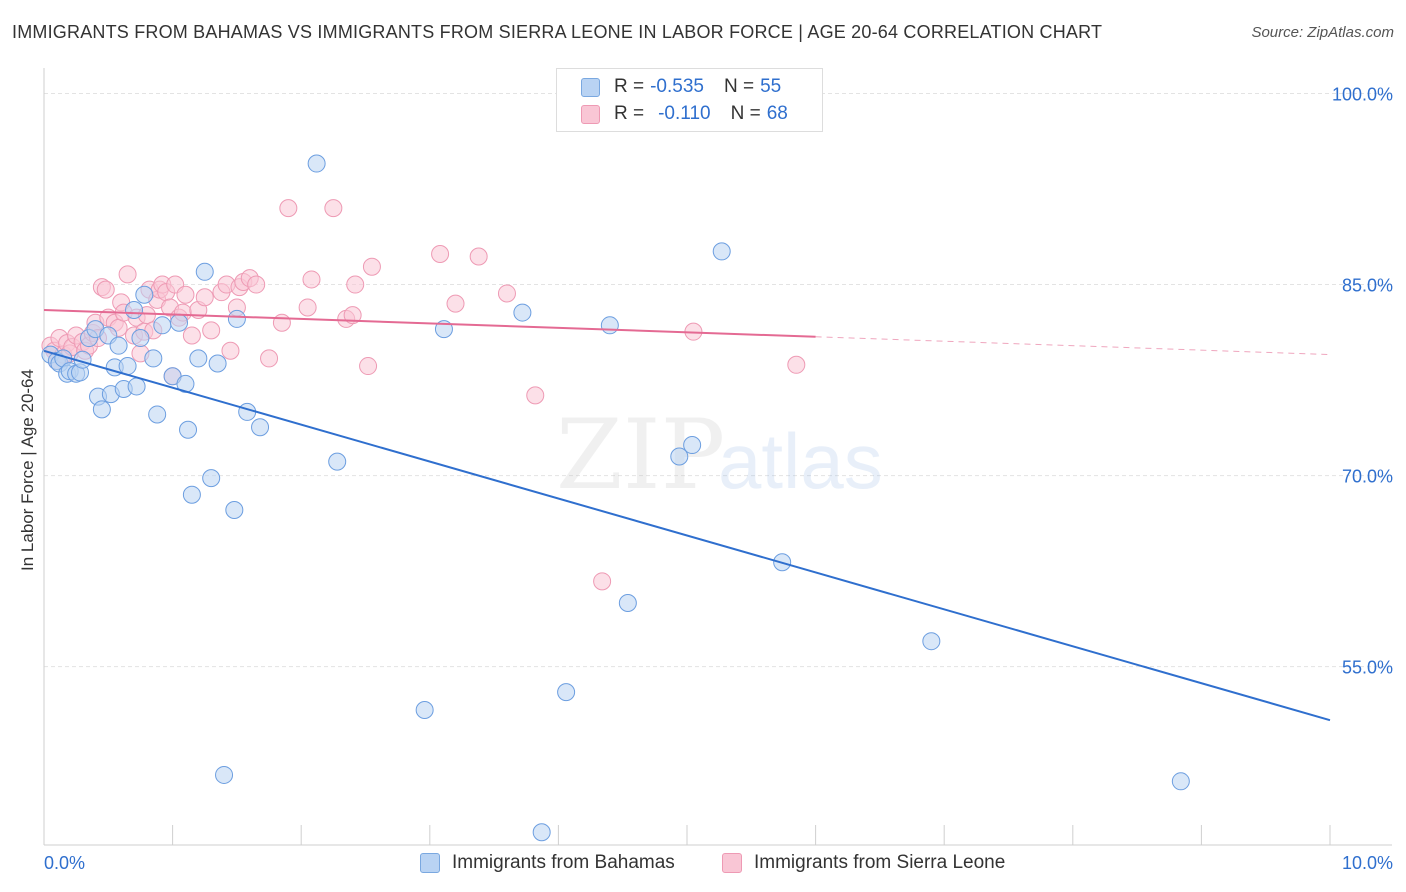 The height and width of the screenshot is (892, 1406). What do you see at coordinates (1073, 346) in the screenshot?
I see `trend-line-sierra-leone-extension` at bounding box center [1073, 346].